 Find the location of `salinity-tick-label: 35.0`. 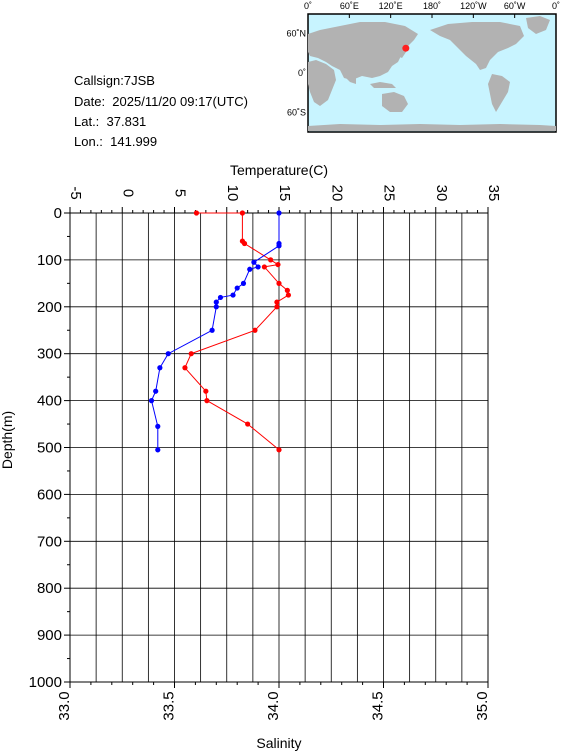

salinity-tick-label: 35.0 is located at coordinates (482, 705).